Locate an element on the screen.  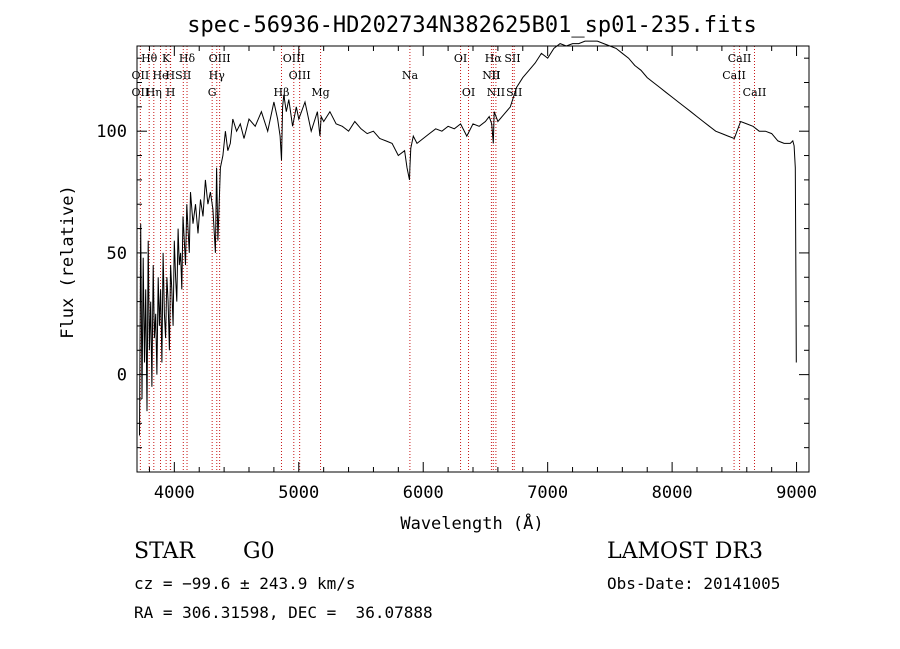
y-tick-label: 50 is located at coordinates (117, 254).